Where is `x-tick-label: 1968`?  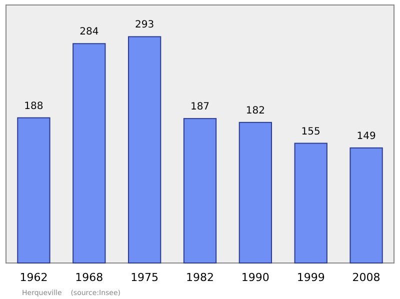
x-tick-label: 1968 is located at coordinates (89, 277).